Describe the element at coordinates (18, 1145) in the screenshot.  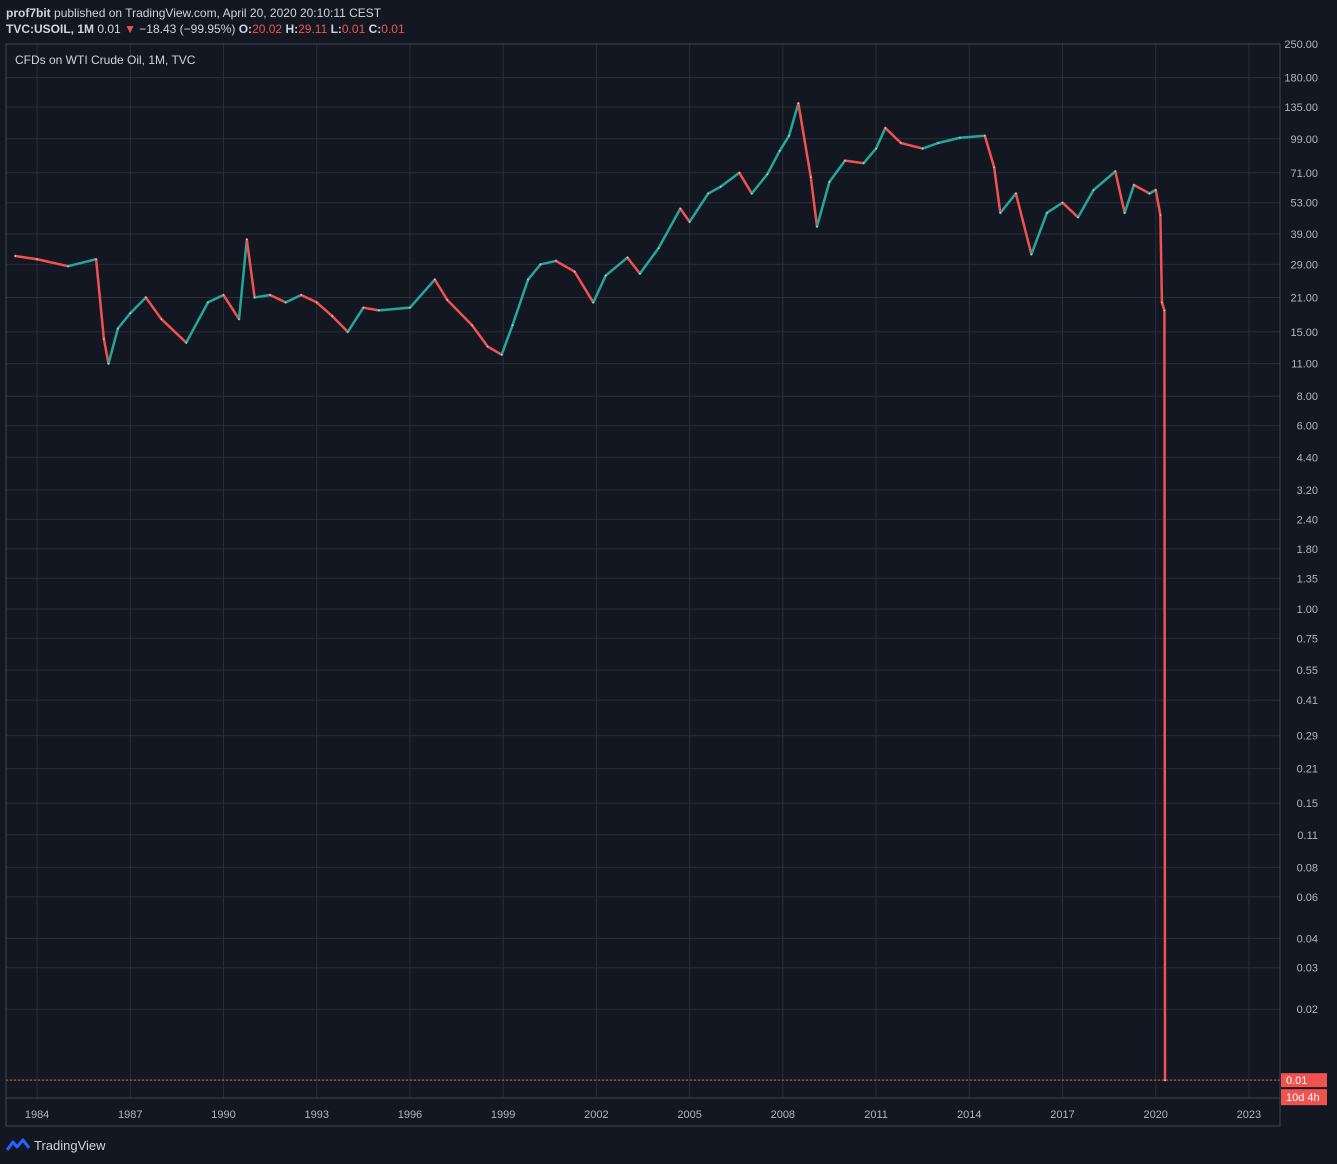
I see `tradingview-logo-icon` at that location.